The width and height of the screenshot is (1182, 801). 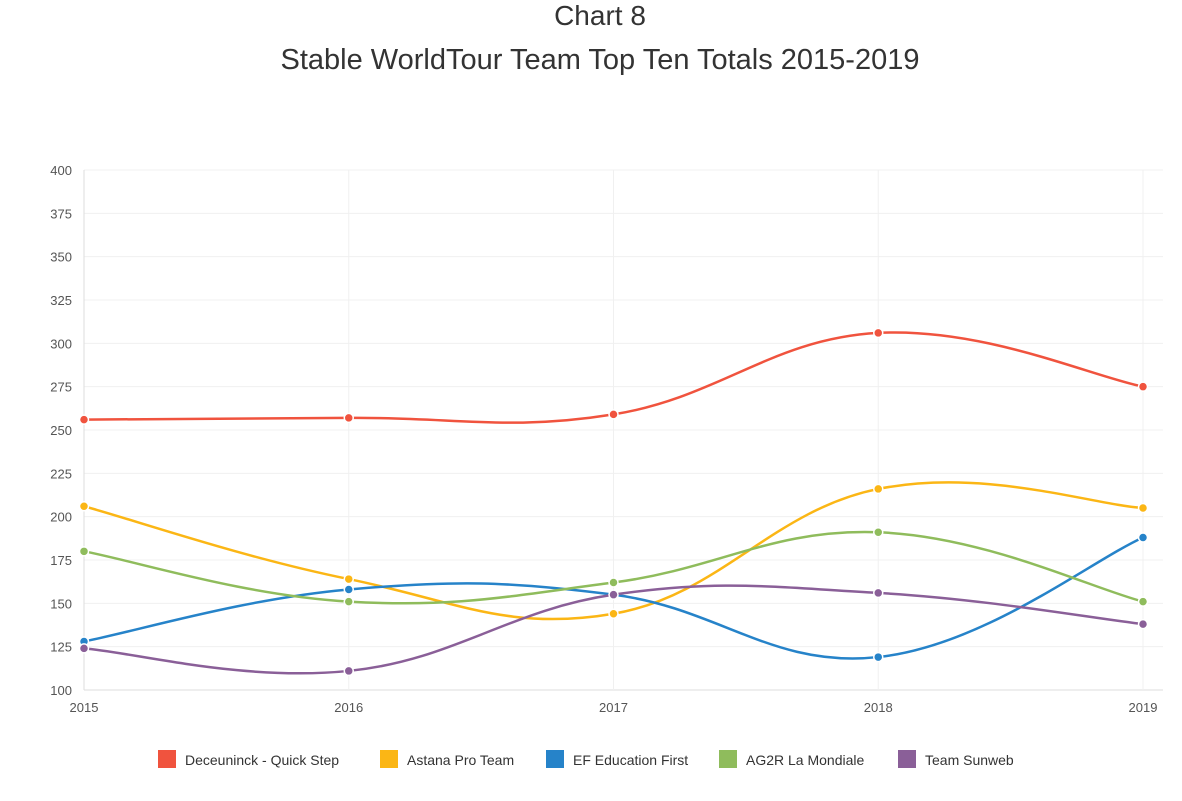 I want to click on legend-item: AG2R La Mondiale, so click(x=792, y=759).